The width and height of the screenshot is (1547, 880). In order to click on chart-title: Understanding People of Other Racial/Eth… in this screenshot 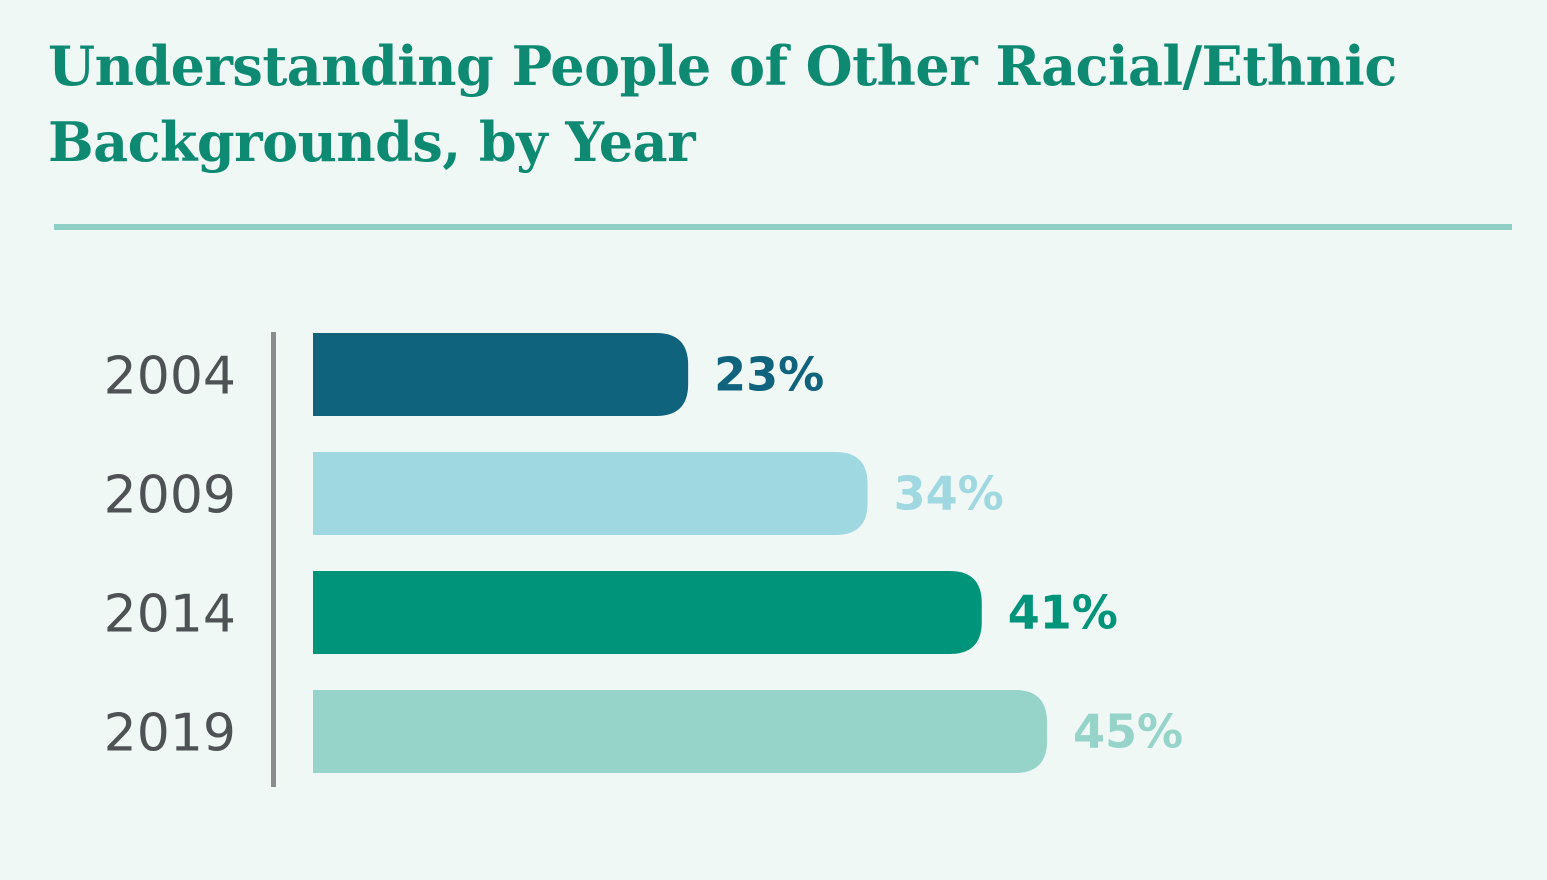, I will do `click(722, 104)`.